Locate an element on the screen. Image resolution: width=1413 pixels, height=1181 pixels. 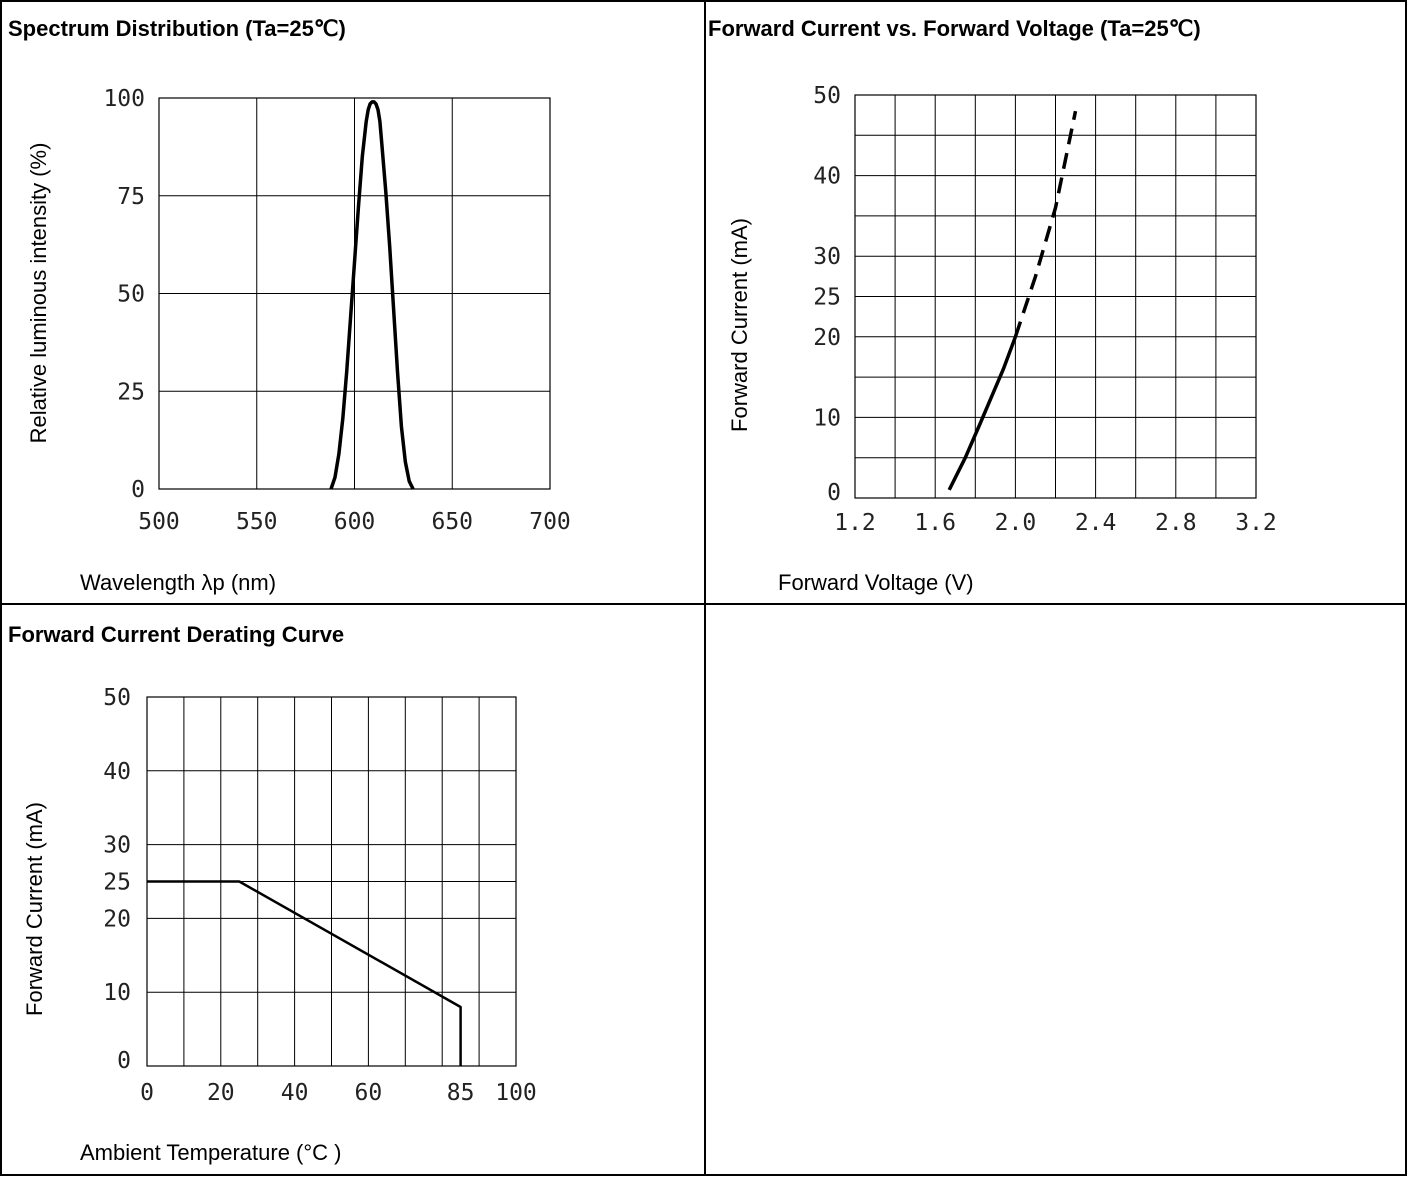
x-tick-label: 85 is located at coordinates (461, 1093).